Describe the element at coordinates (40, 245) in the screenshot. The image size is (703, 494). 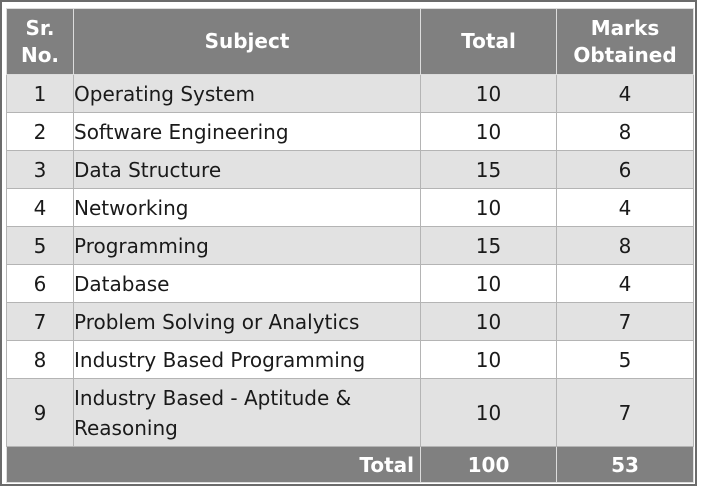
I see `cell-sr: 5` at that location.